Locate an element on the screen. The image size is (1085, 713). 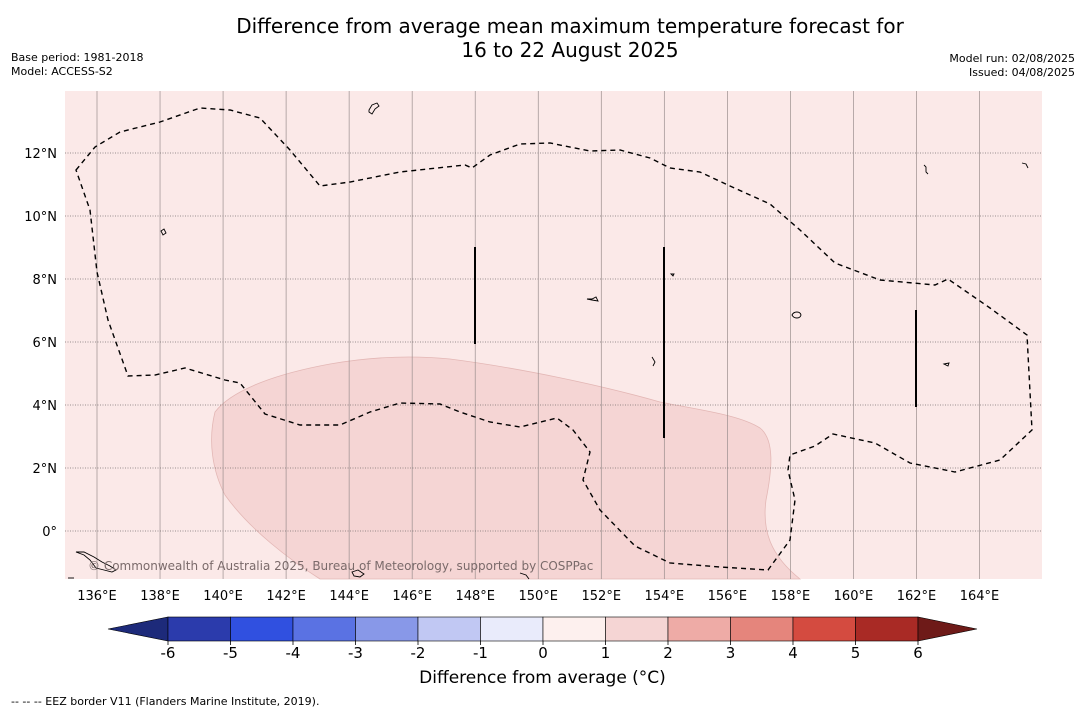
colorbar-tick-label: 3 is located at coordinates (731, 653).